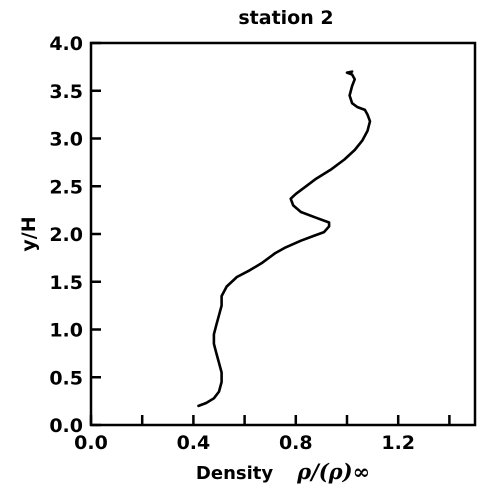 The height and width of the screenshot is (495, 486). What do you see at coordinates (66, 187) in the screenshot?
I see `y-tick-label: 2.5` at bounding box center [66, 187].